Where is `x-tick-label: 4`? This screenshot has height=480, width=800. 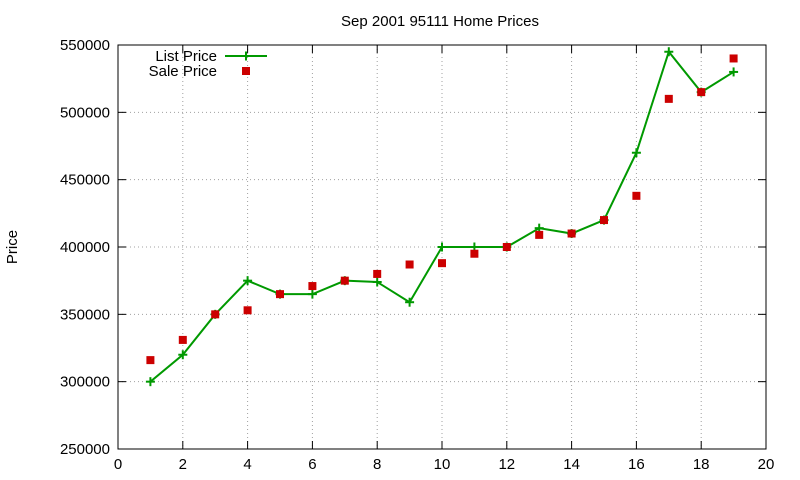
x-tick-label: 4 is located at coordinates (247, 464).